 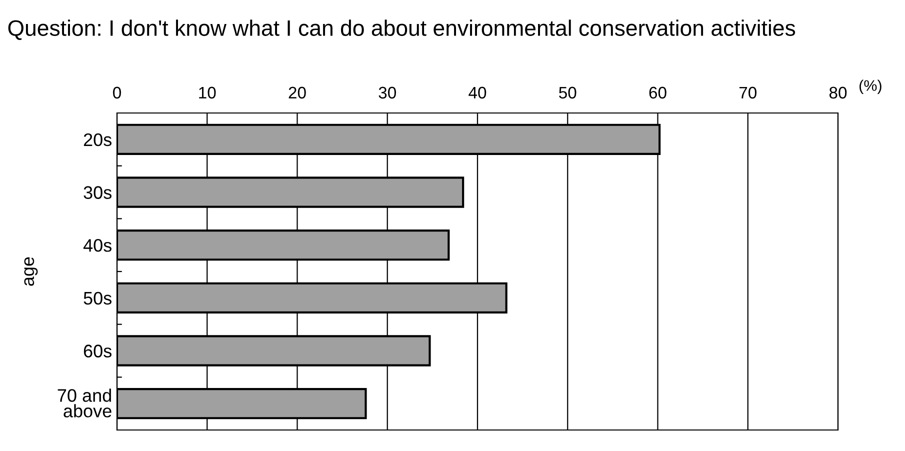 I want to click on x-axis-title: (%), so click(x=871, y=87).